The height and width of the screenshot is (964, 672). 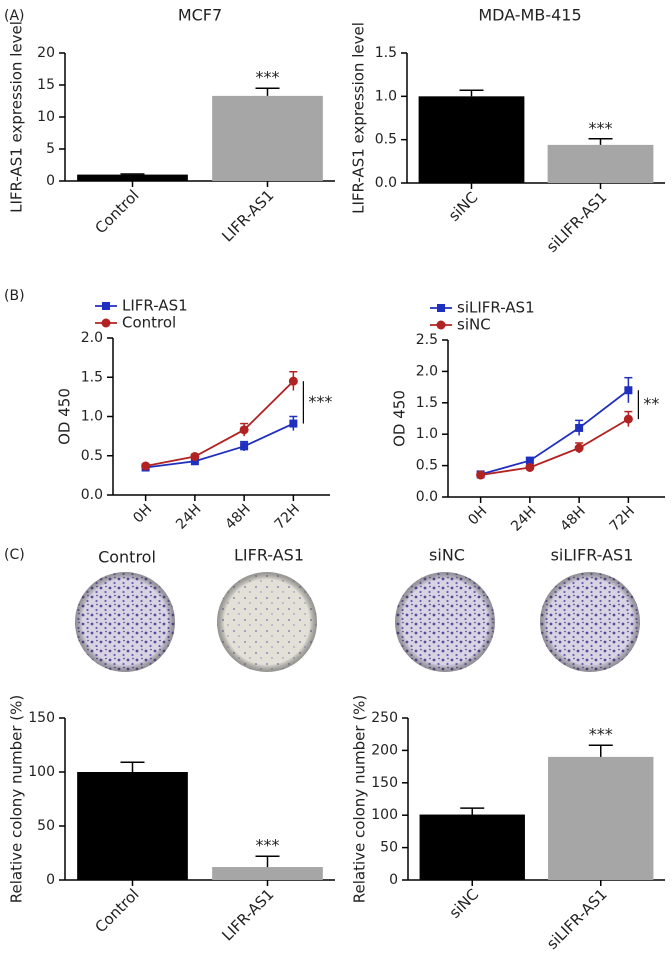 What do you see at coordinates (46, 53) in the screenshot?
I see `y-tick-label: 20` at bounding box center [46, 53].